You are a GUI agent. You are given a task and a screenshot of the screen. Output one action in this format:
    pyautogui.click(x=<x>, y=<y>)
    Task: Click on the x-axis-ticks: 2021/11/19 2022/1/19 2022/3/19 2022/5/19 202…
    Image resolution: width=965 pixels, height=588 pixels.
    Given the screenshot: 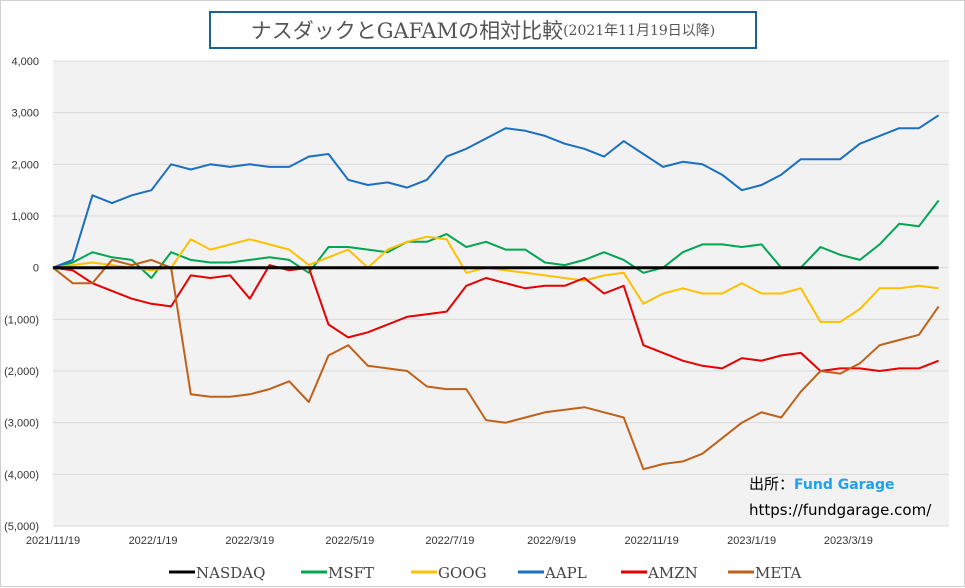 What is the action you would take?
    pyautogui.click(x=449, y=541)
    